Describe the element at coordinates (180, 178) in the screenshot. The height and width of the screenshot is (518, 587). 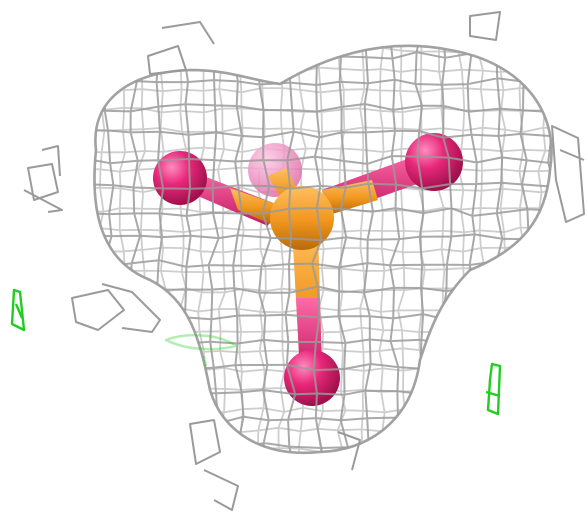
I see `terminal-atom-left` at that location.